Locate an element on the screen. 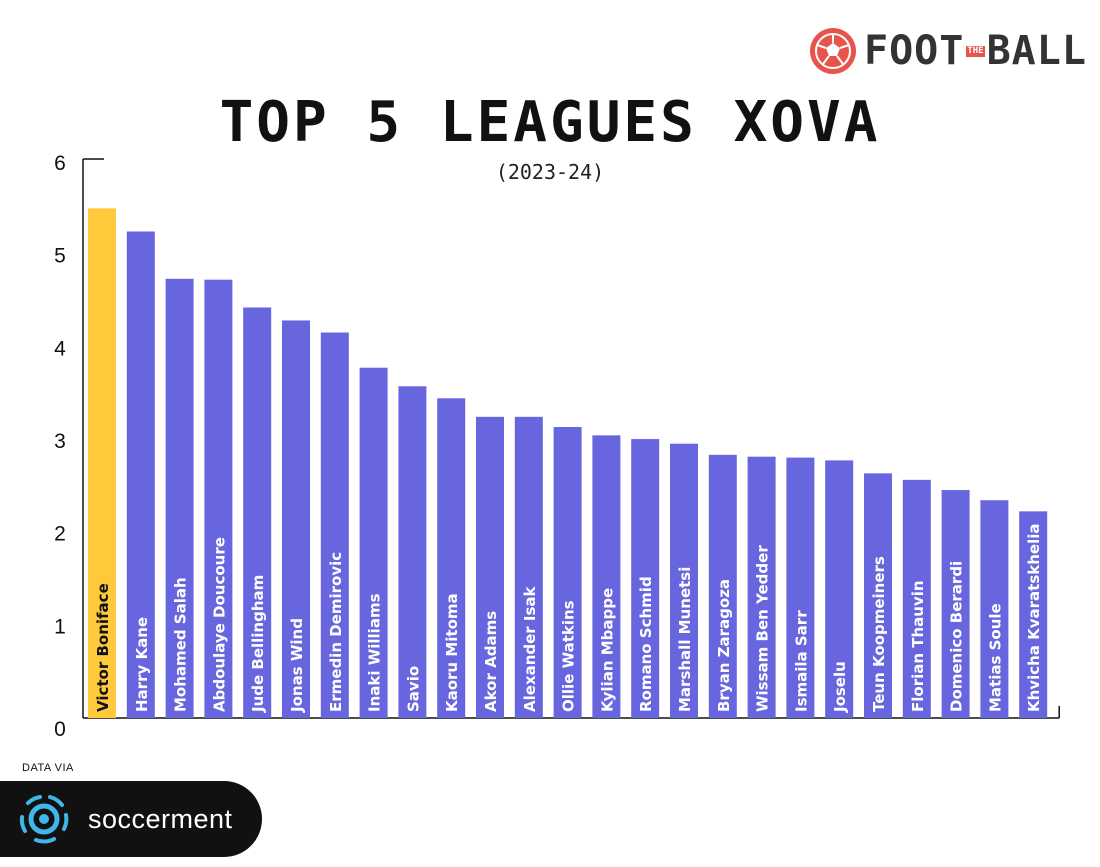 This screenshot has height=867, width=1100. football-icon is located at coordinates (833, 51).